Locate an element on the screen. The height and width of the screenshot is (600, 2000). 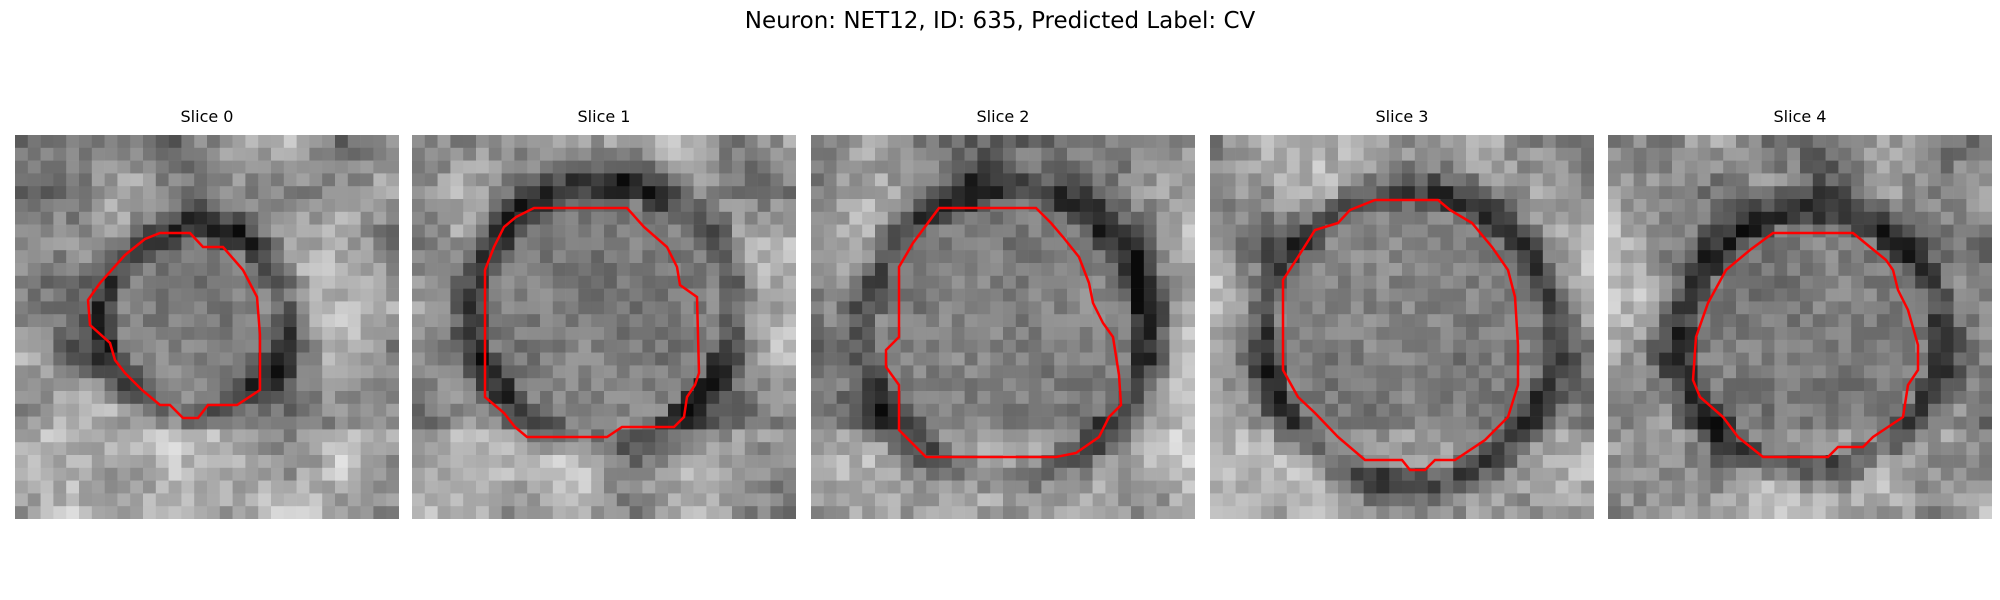
slice-panel-3: Slice 3 is located at coordinates (1402, 313).